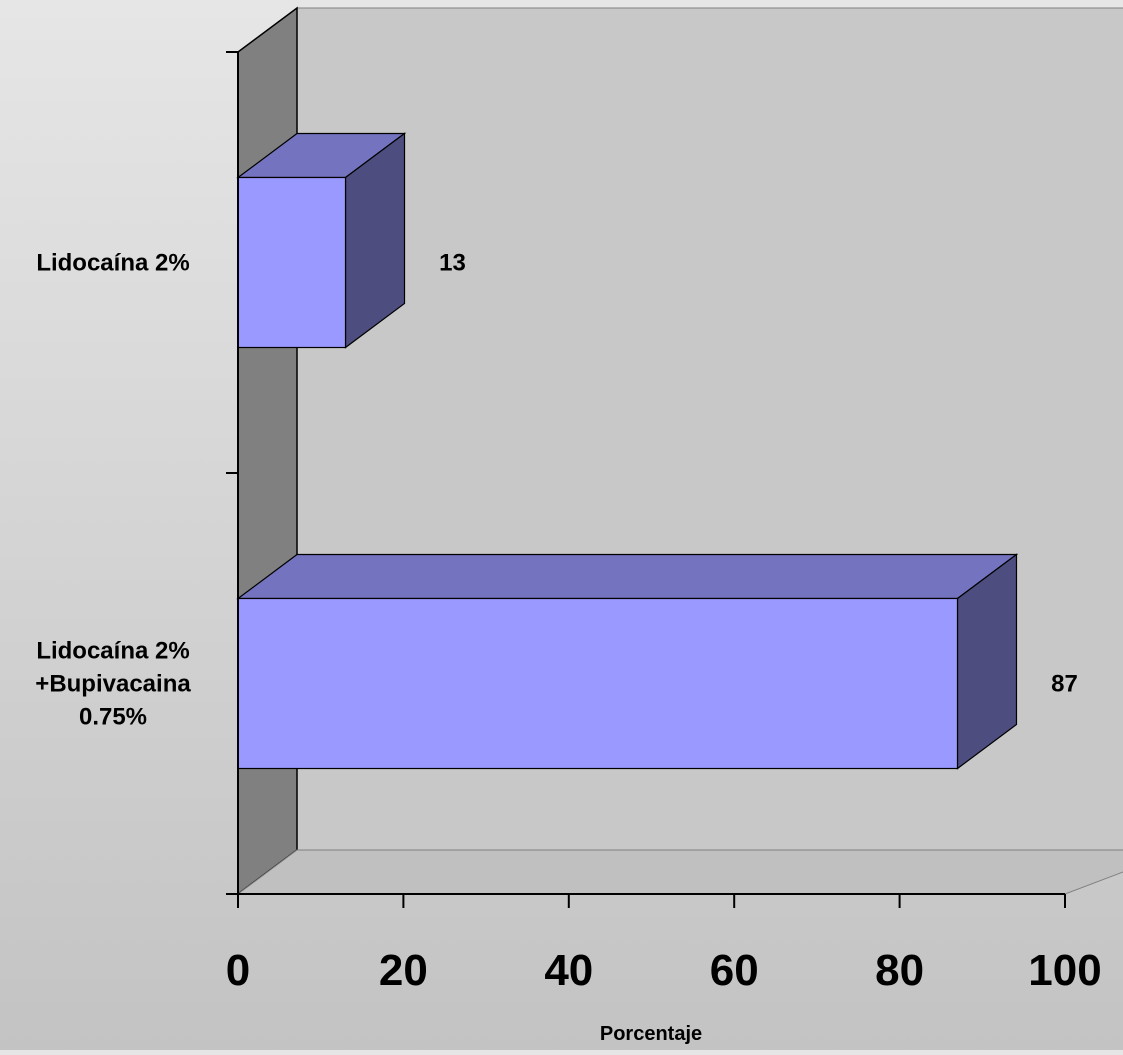 This screenshot has width=1123, height=1055. I want to click on category-label-2: Lidocaína 2% +Bupivacaina 0.75%, so click(113, 684).